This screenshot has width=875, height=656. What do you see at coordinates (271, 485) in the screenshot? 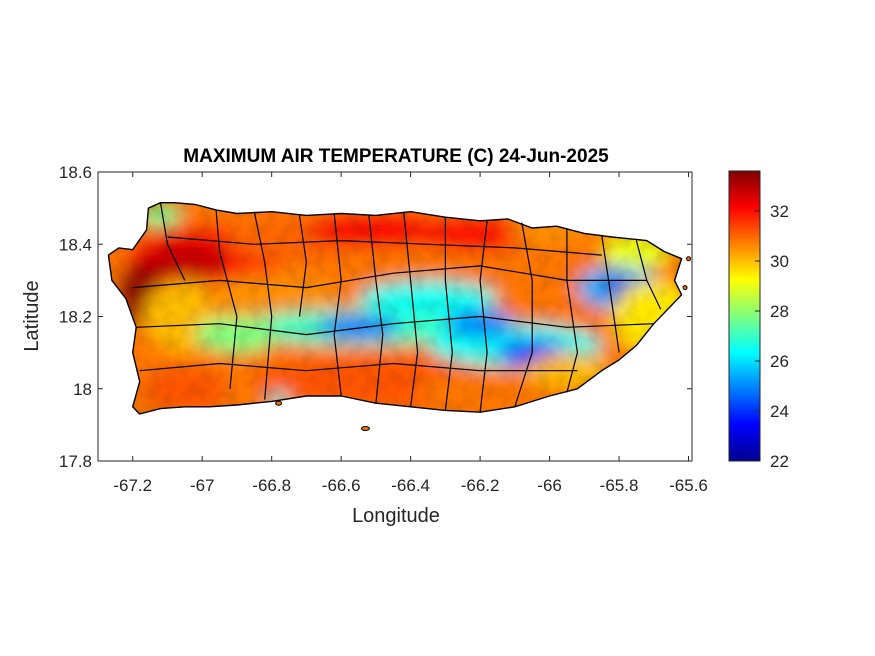
I see `x-tick-label: -66.8` at bounding box center [271, 485].